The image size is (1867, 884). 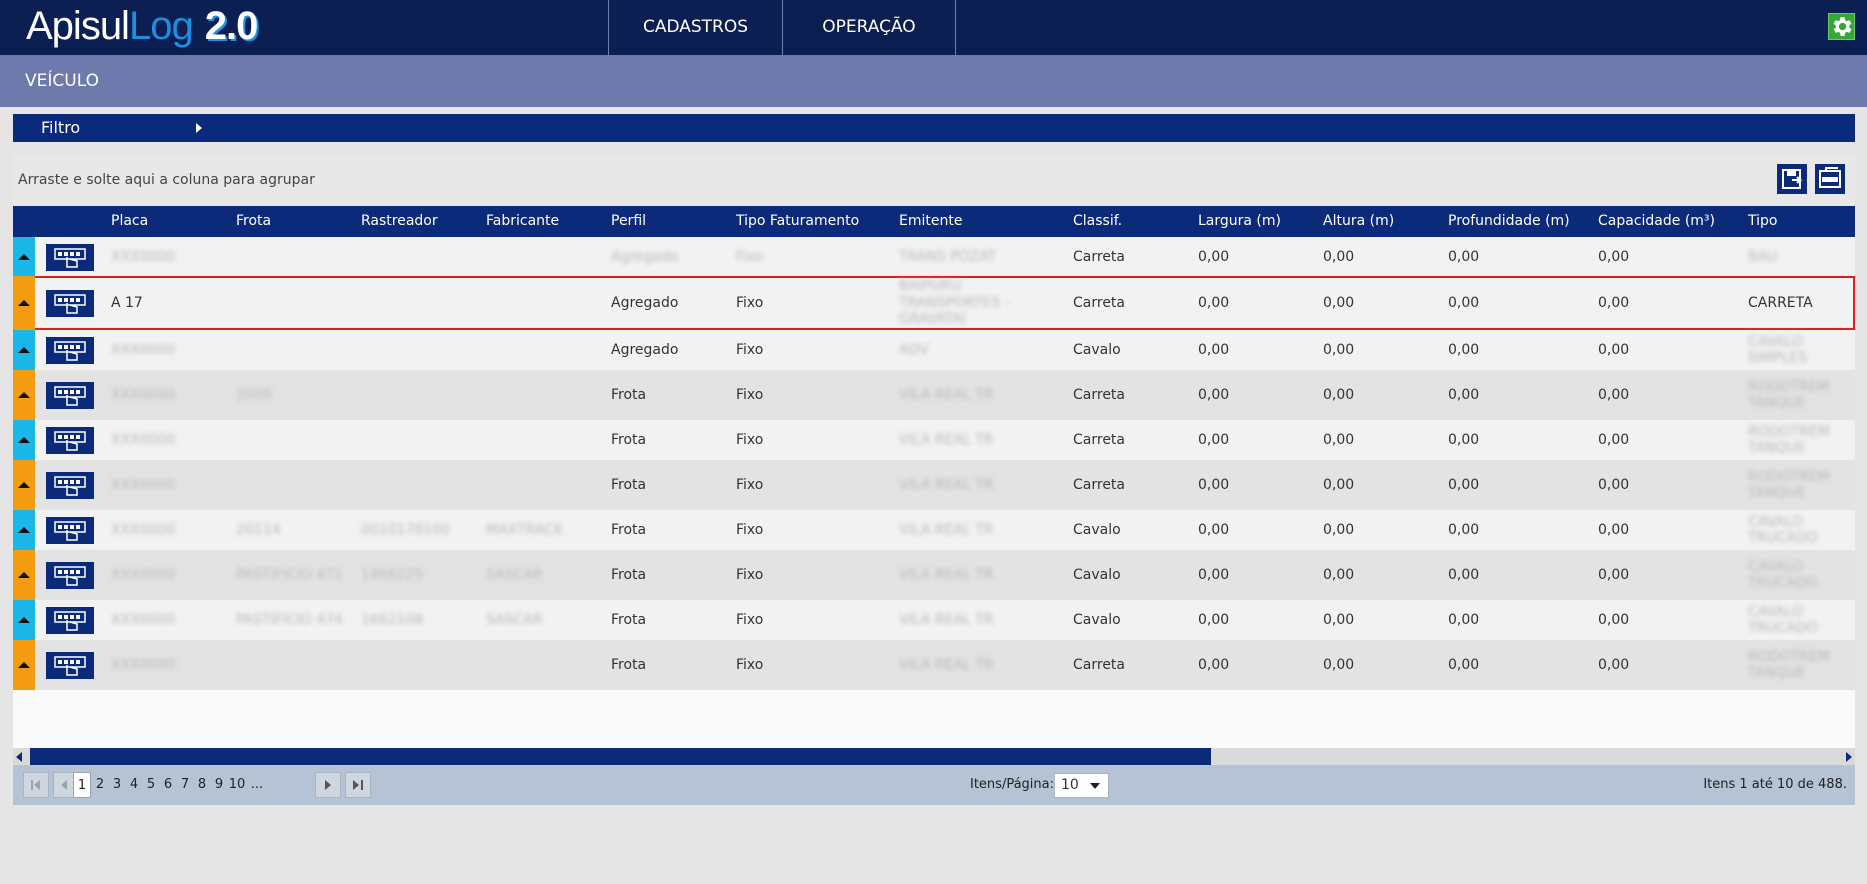 I want to click on page-number-7: 7, so click(x=185, y=784).